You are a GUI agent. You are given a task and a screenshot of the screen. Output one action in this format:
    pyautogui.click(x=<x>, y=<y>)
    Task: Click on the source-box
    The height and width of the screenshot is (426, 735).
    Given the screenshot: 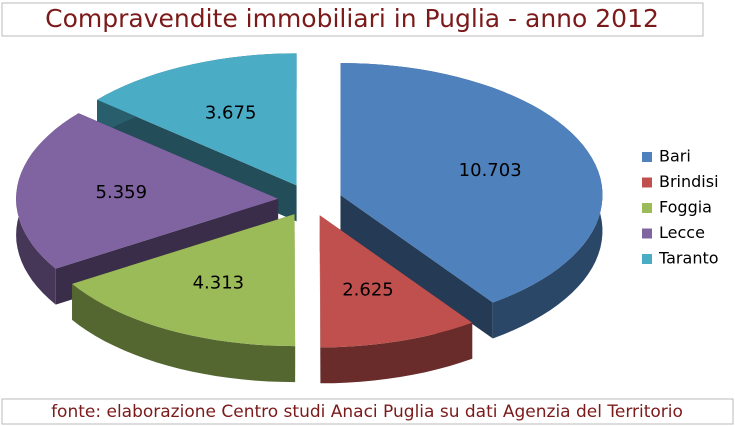 What is the action you would take?
    pyautogui.click(x=367, y=411)
    